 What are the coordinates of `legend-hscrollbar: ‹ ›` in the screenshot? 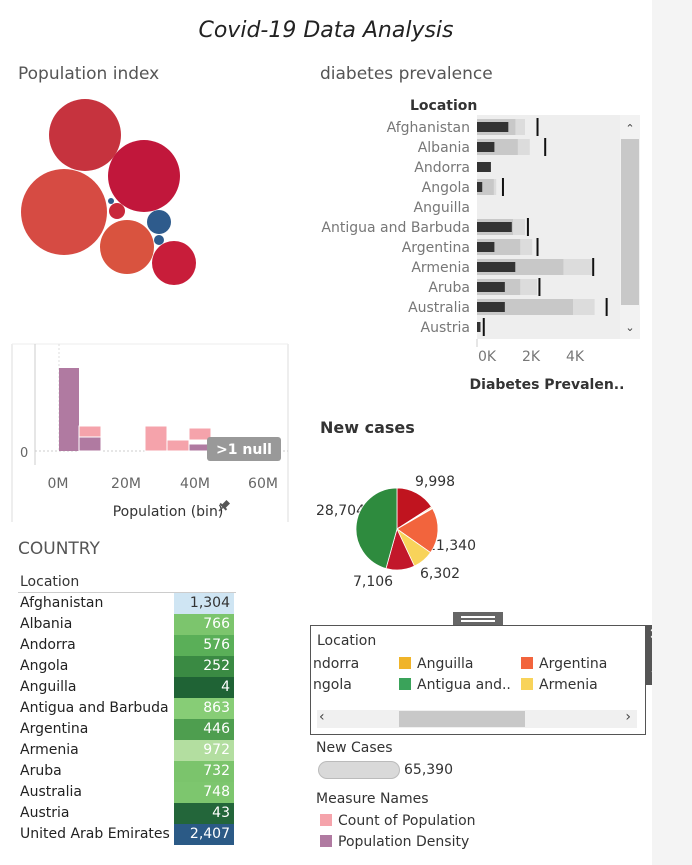 It's located at (477, 718).